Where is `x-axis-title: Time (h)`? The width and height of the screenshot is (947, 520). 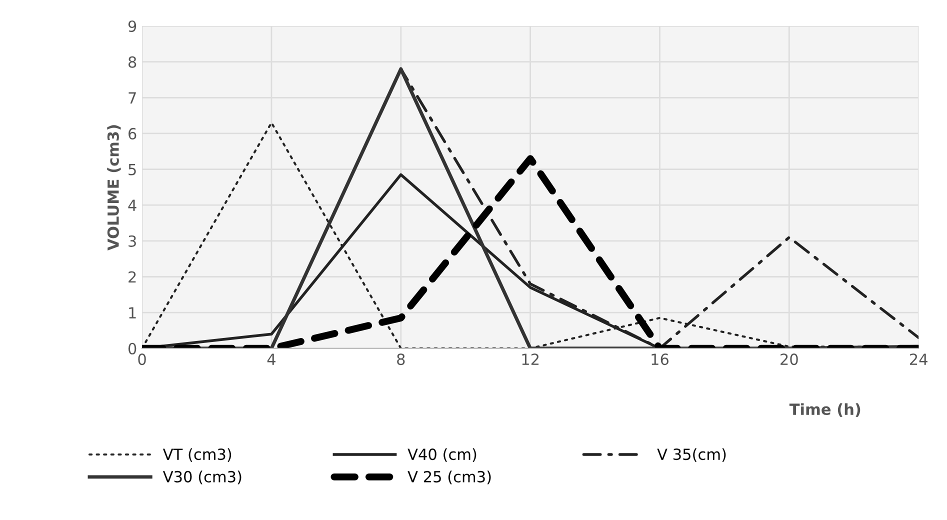 x-axis-title: Time (h) is located at coordinates (824, 410).